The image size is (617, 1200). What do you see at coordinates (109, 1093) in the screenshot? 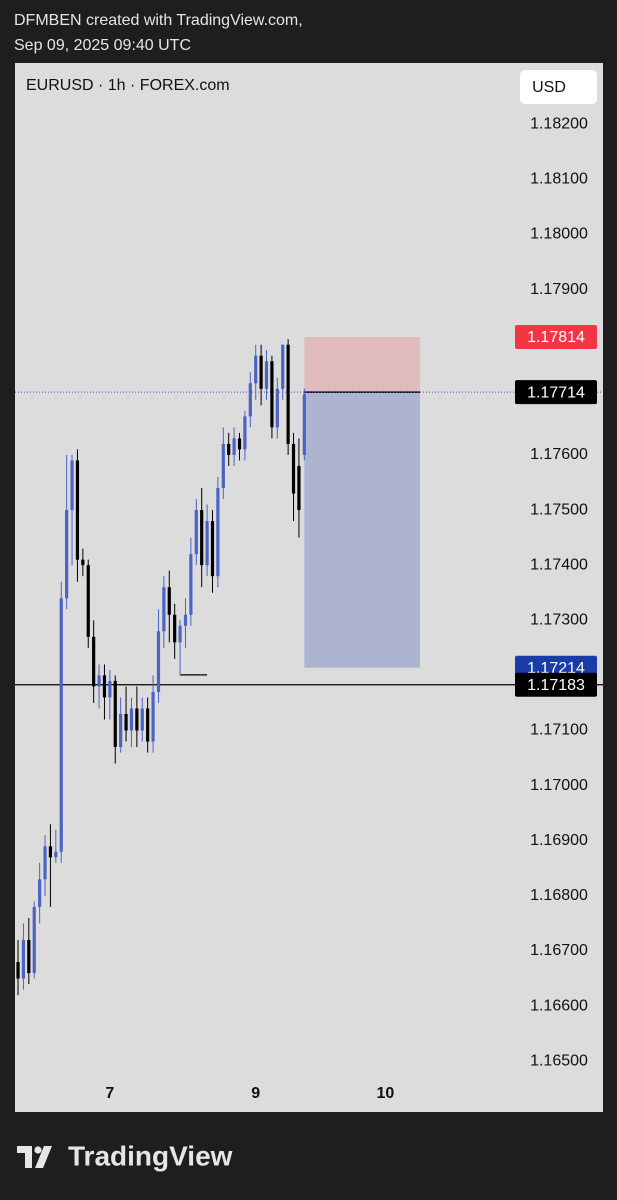
I see `x-tick-label: 7` at bounding box center [109, 1093].